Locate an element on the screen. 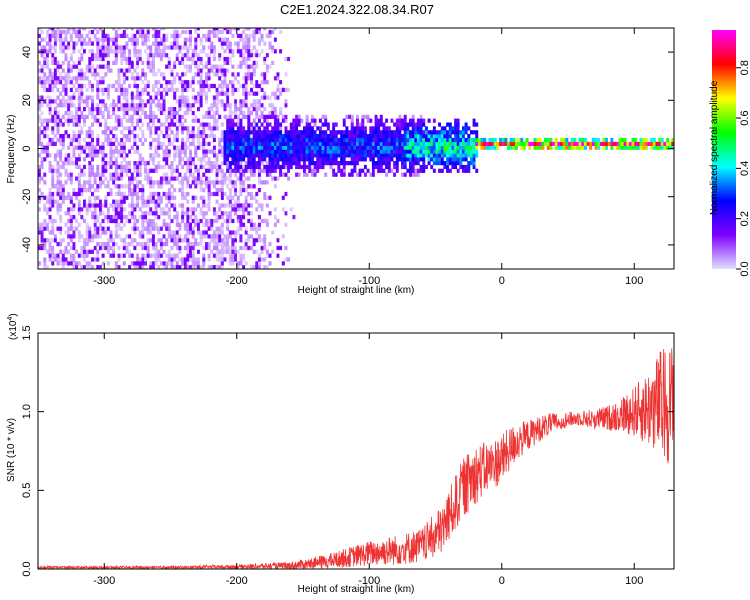 This screenshot has height=600, width=750. spectrogram-y-axis-label: Frequency (Hz) is located at coordinates (11, 149).